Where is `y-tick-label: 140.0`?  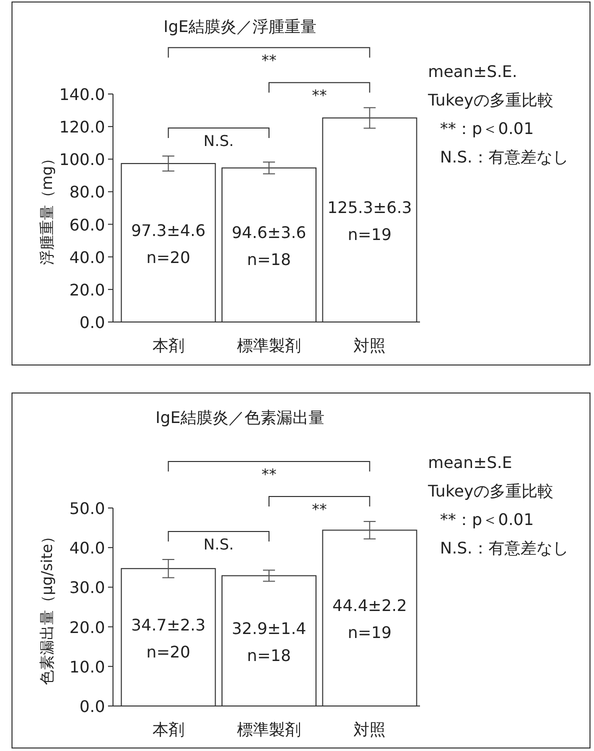
y-tick-label: 140.0 is located at coordinates (82, 94).